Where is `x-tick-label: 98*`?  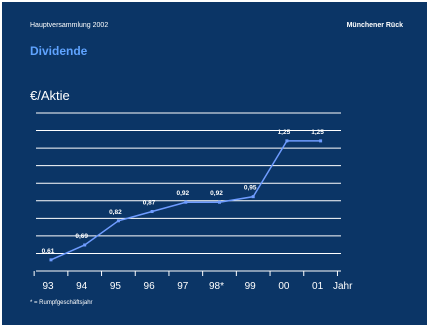 x-tick-label: 98* is located at coordinates (216, 286).